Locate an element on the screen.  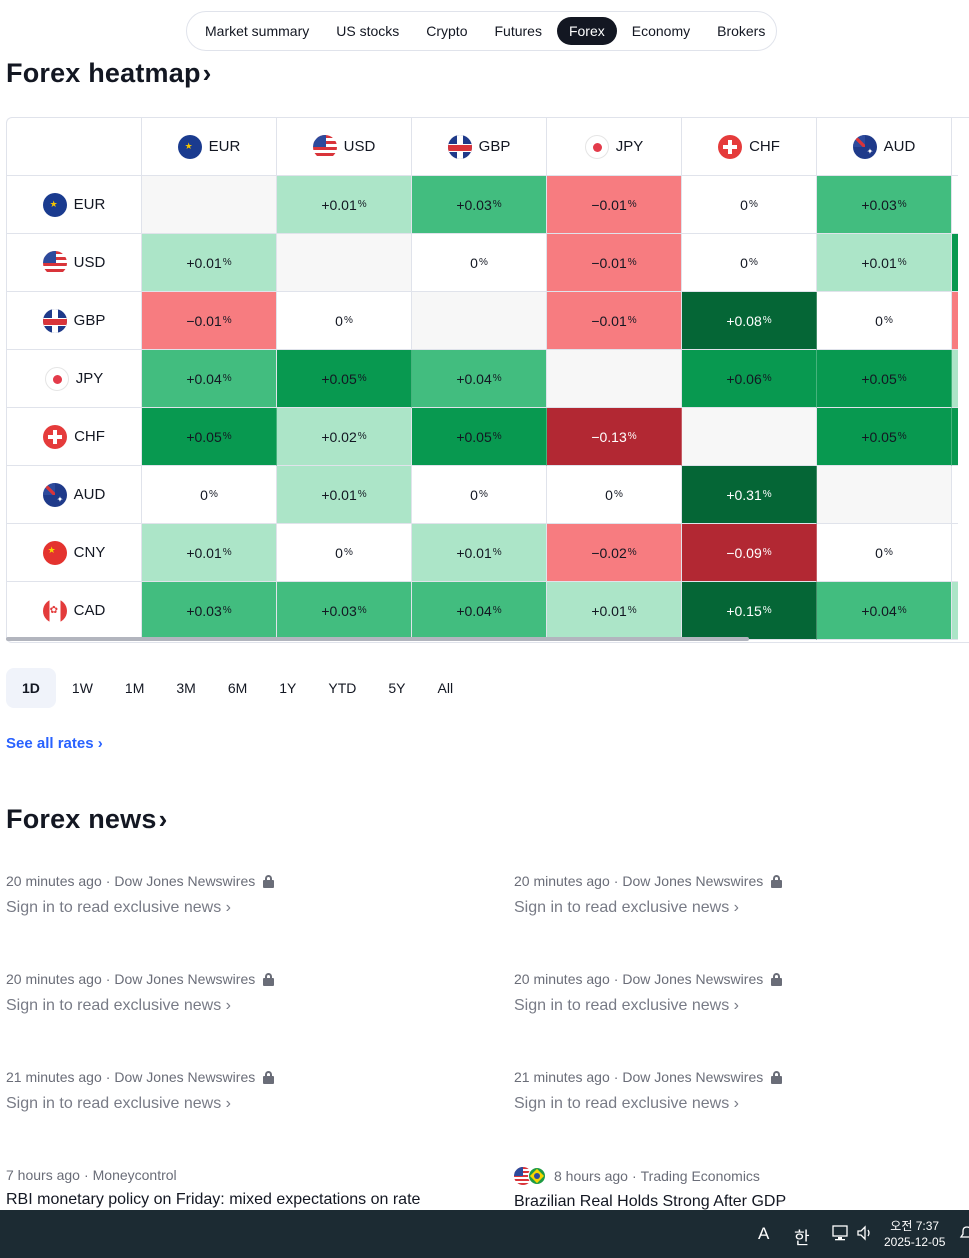
heatmap-cell: +0.15% is located at coordinates (749, 611).